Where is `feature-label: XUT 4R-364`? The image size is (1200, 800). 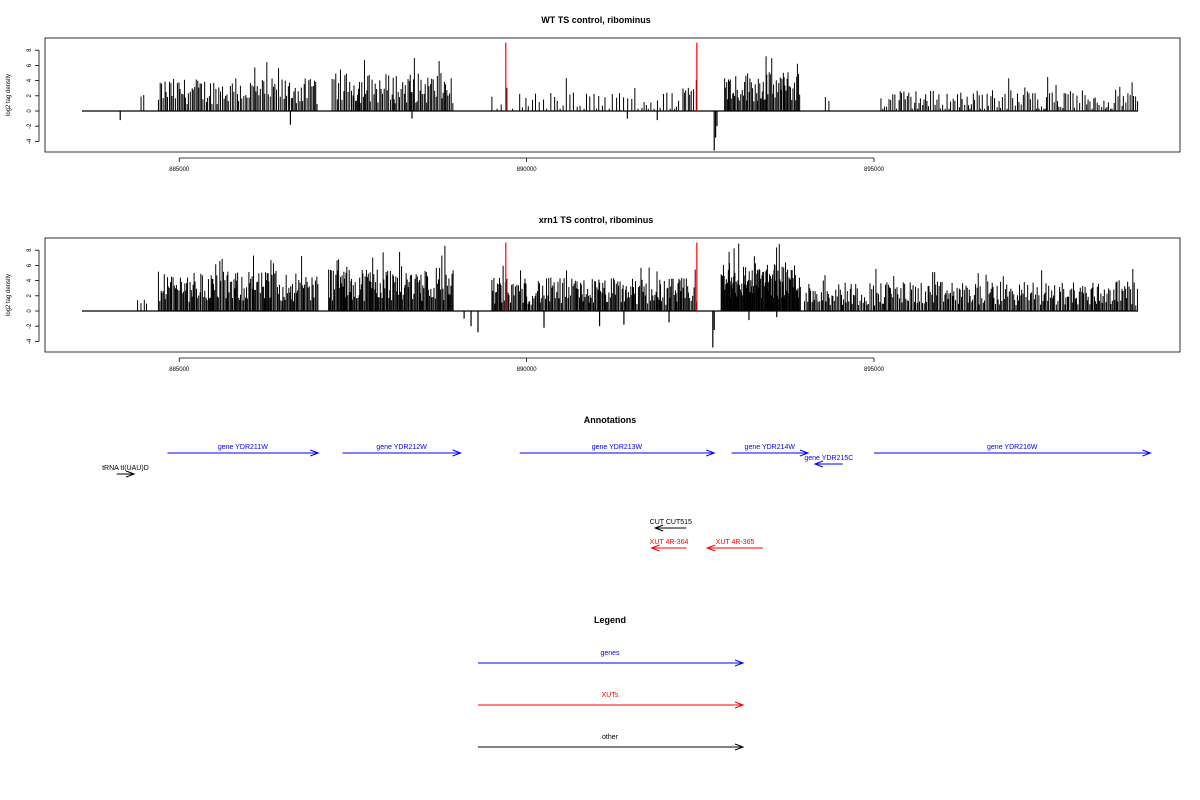
feature-label: XUT 4R-364 is located at coordinates (669, 542).